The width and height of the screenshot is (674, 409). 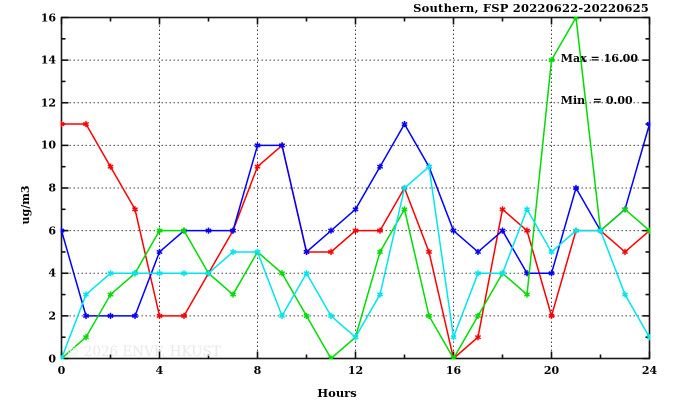 What do you see at coordinates (48, 17) in the screenshot?
I see `y-tick-label: 16` at bounding box center [48, 17].